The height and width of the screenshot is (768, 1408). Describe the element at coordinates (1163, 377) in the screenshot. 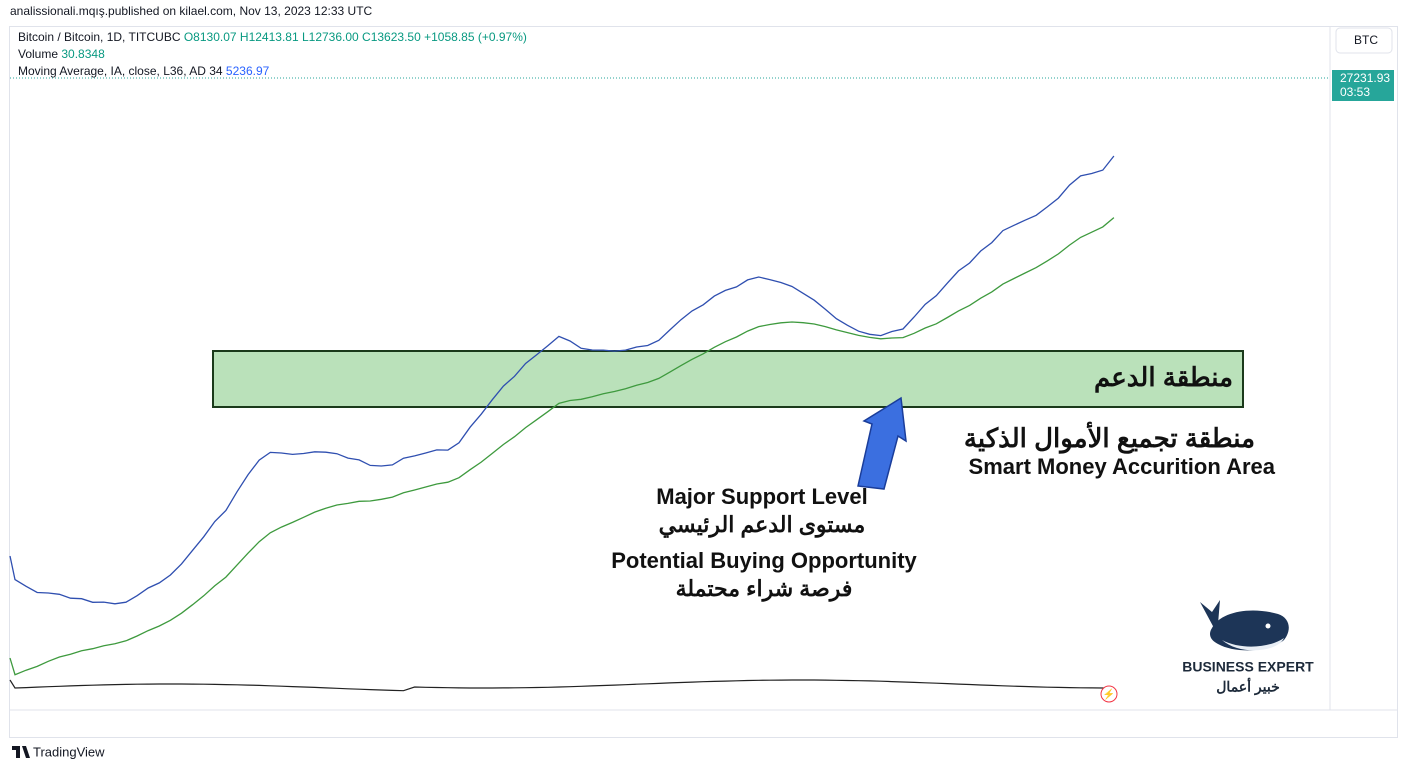

I see `zone-label: منطقة الدعم` at that location.